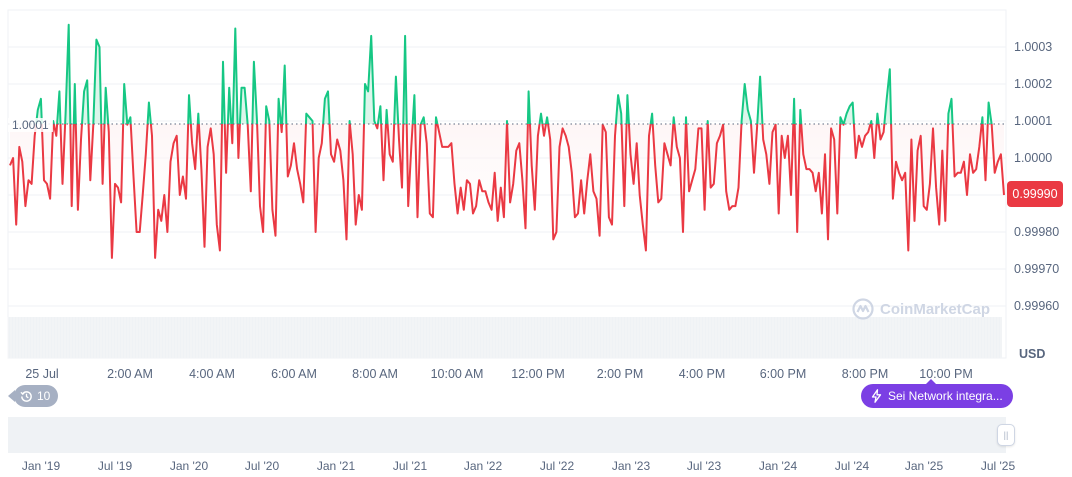  Describe the element at coordinates (620, 374) in the screenshot. I see `x-tick-label: 2:00 PM` at that location.